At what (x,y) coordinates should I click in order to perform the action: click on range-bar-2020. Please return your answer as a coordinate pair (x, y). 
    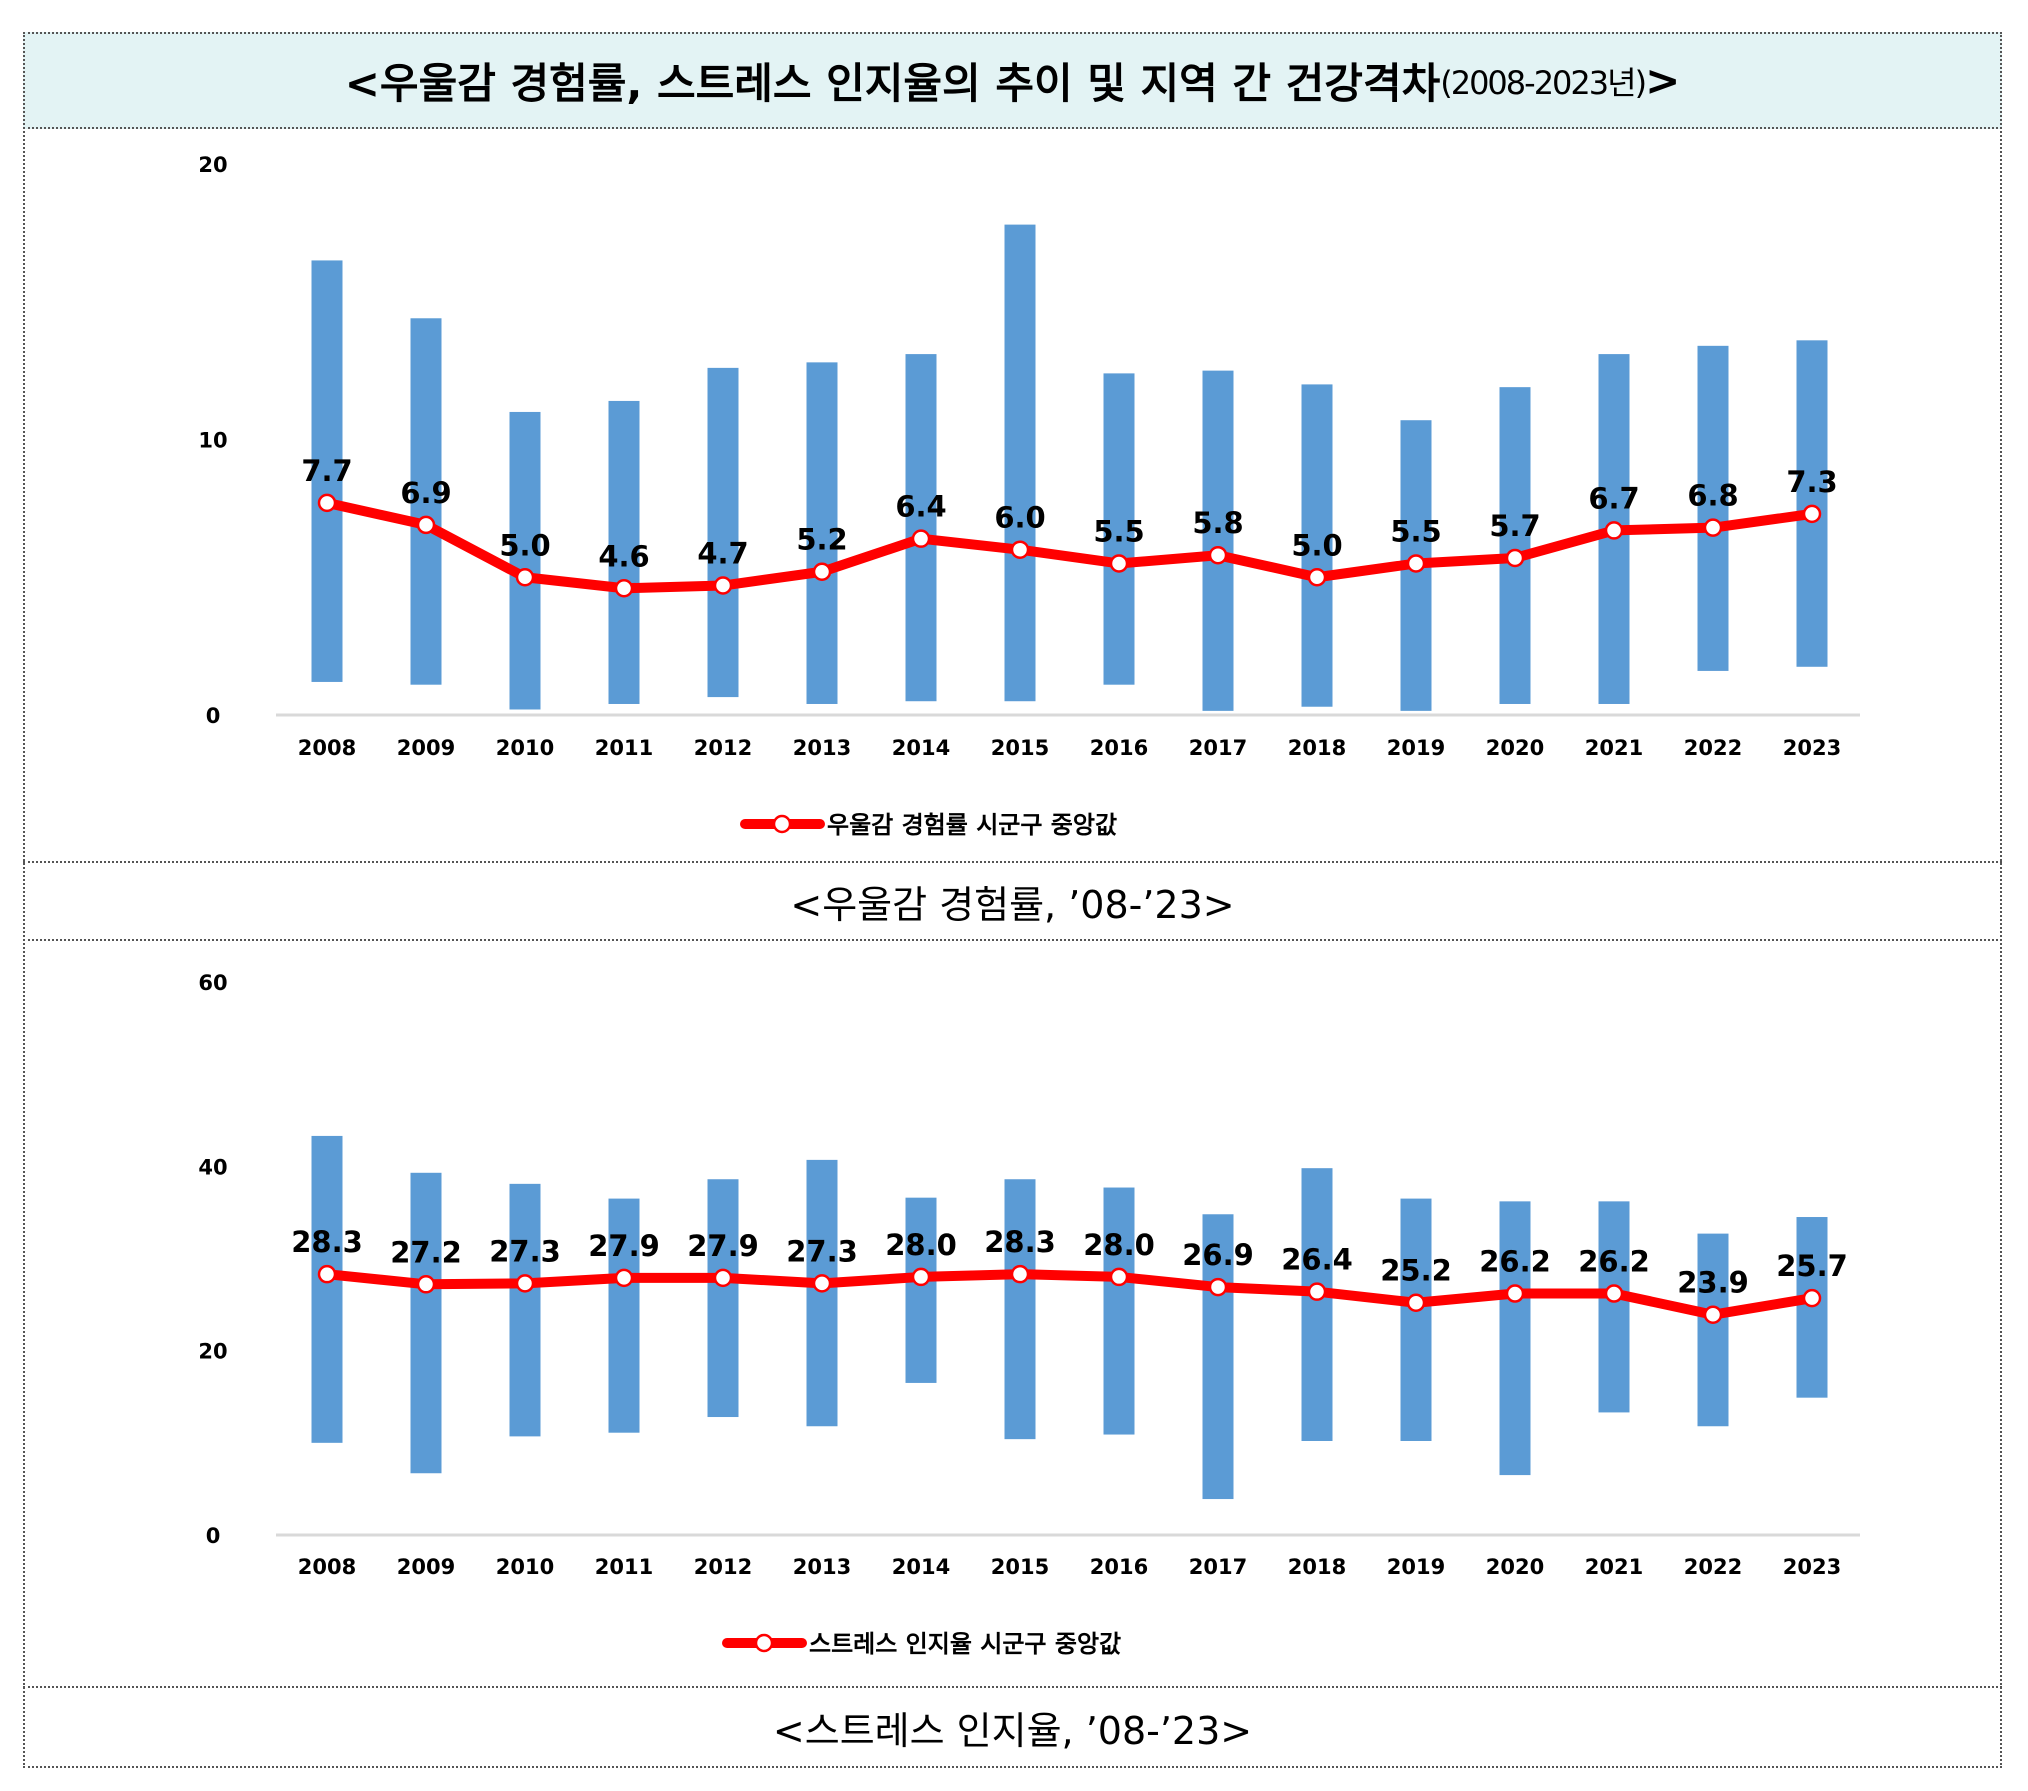
    Looking at the image, I should click on (1515, 545).